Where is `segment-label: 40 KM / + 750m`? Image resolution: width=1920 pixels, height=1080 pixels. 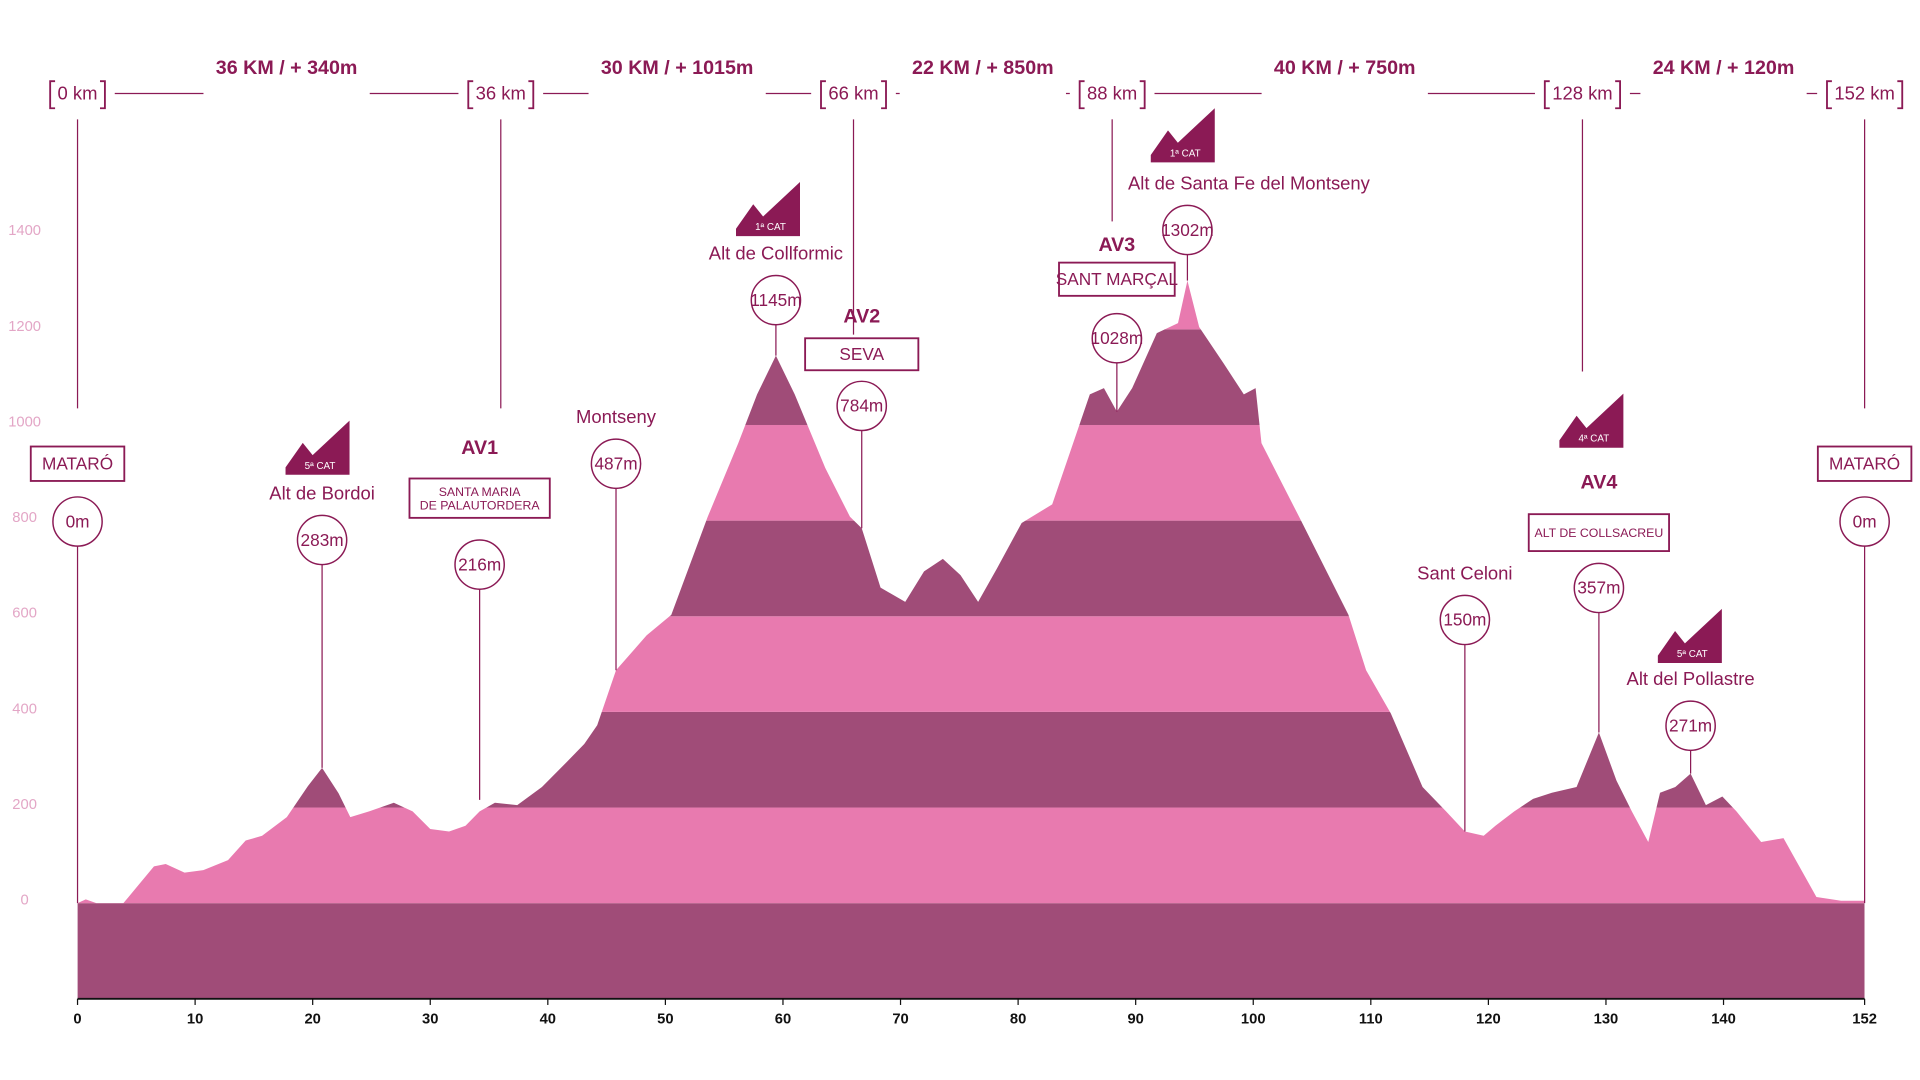 segment-label: 40 KM / + 750m is located at coordinates (1345, 68).